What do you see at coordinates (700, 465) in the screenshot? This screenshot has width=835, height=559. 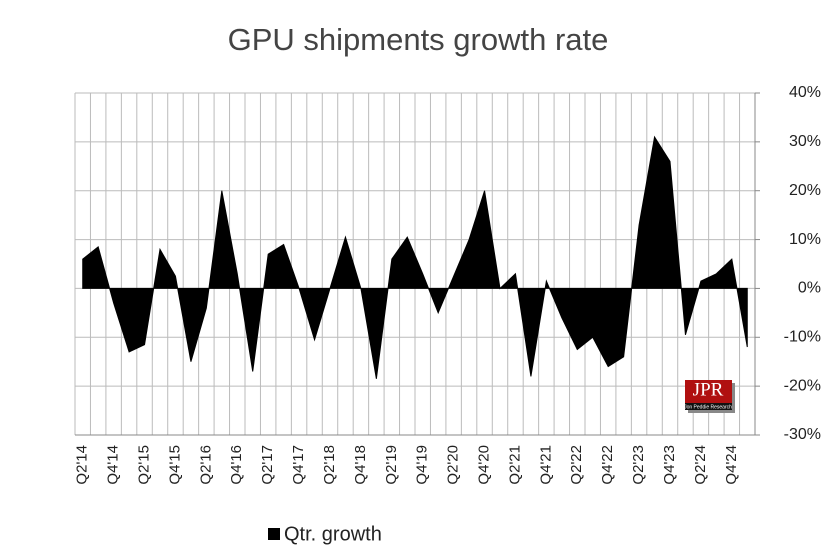 I see `x-tick-label: Q2'24` at bounding box center [700, 465].